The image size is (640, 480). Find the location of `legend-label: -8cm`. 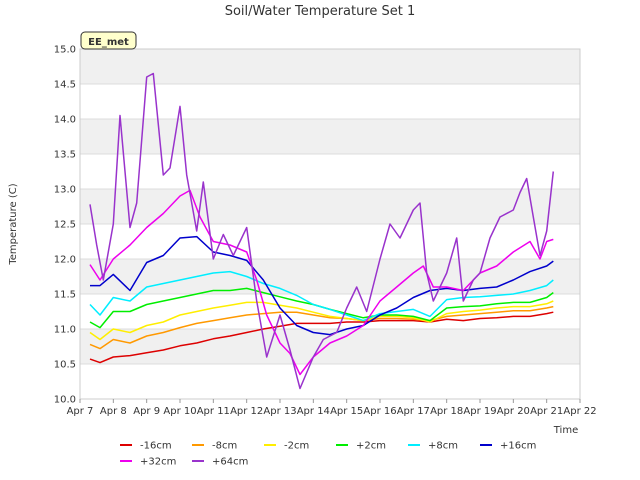

legend-label: -8cm is located at coordinates (224, 446).